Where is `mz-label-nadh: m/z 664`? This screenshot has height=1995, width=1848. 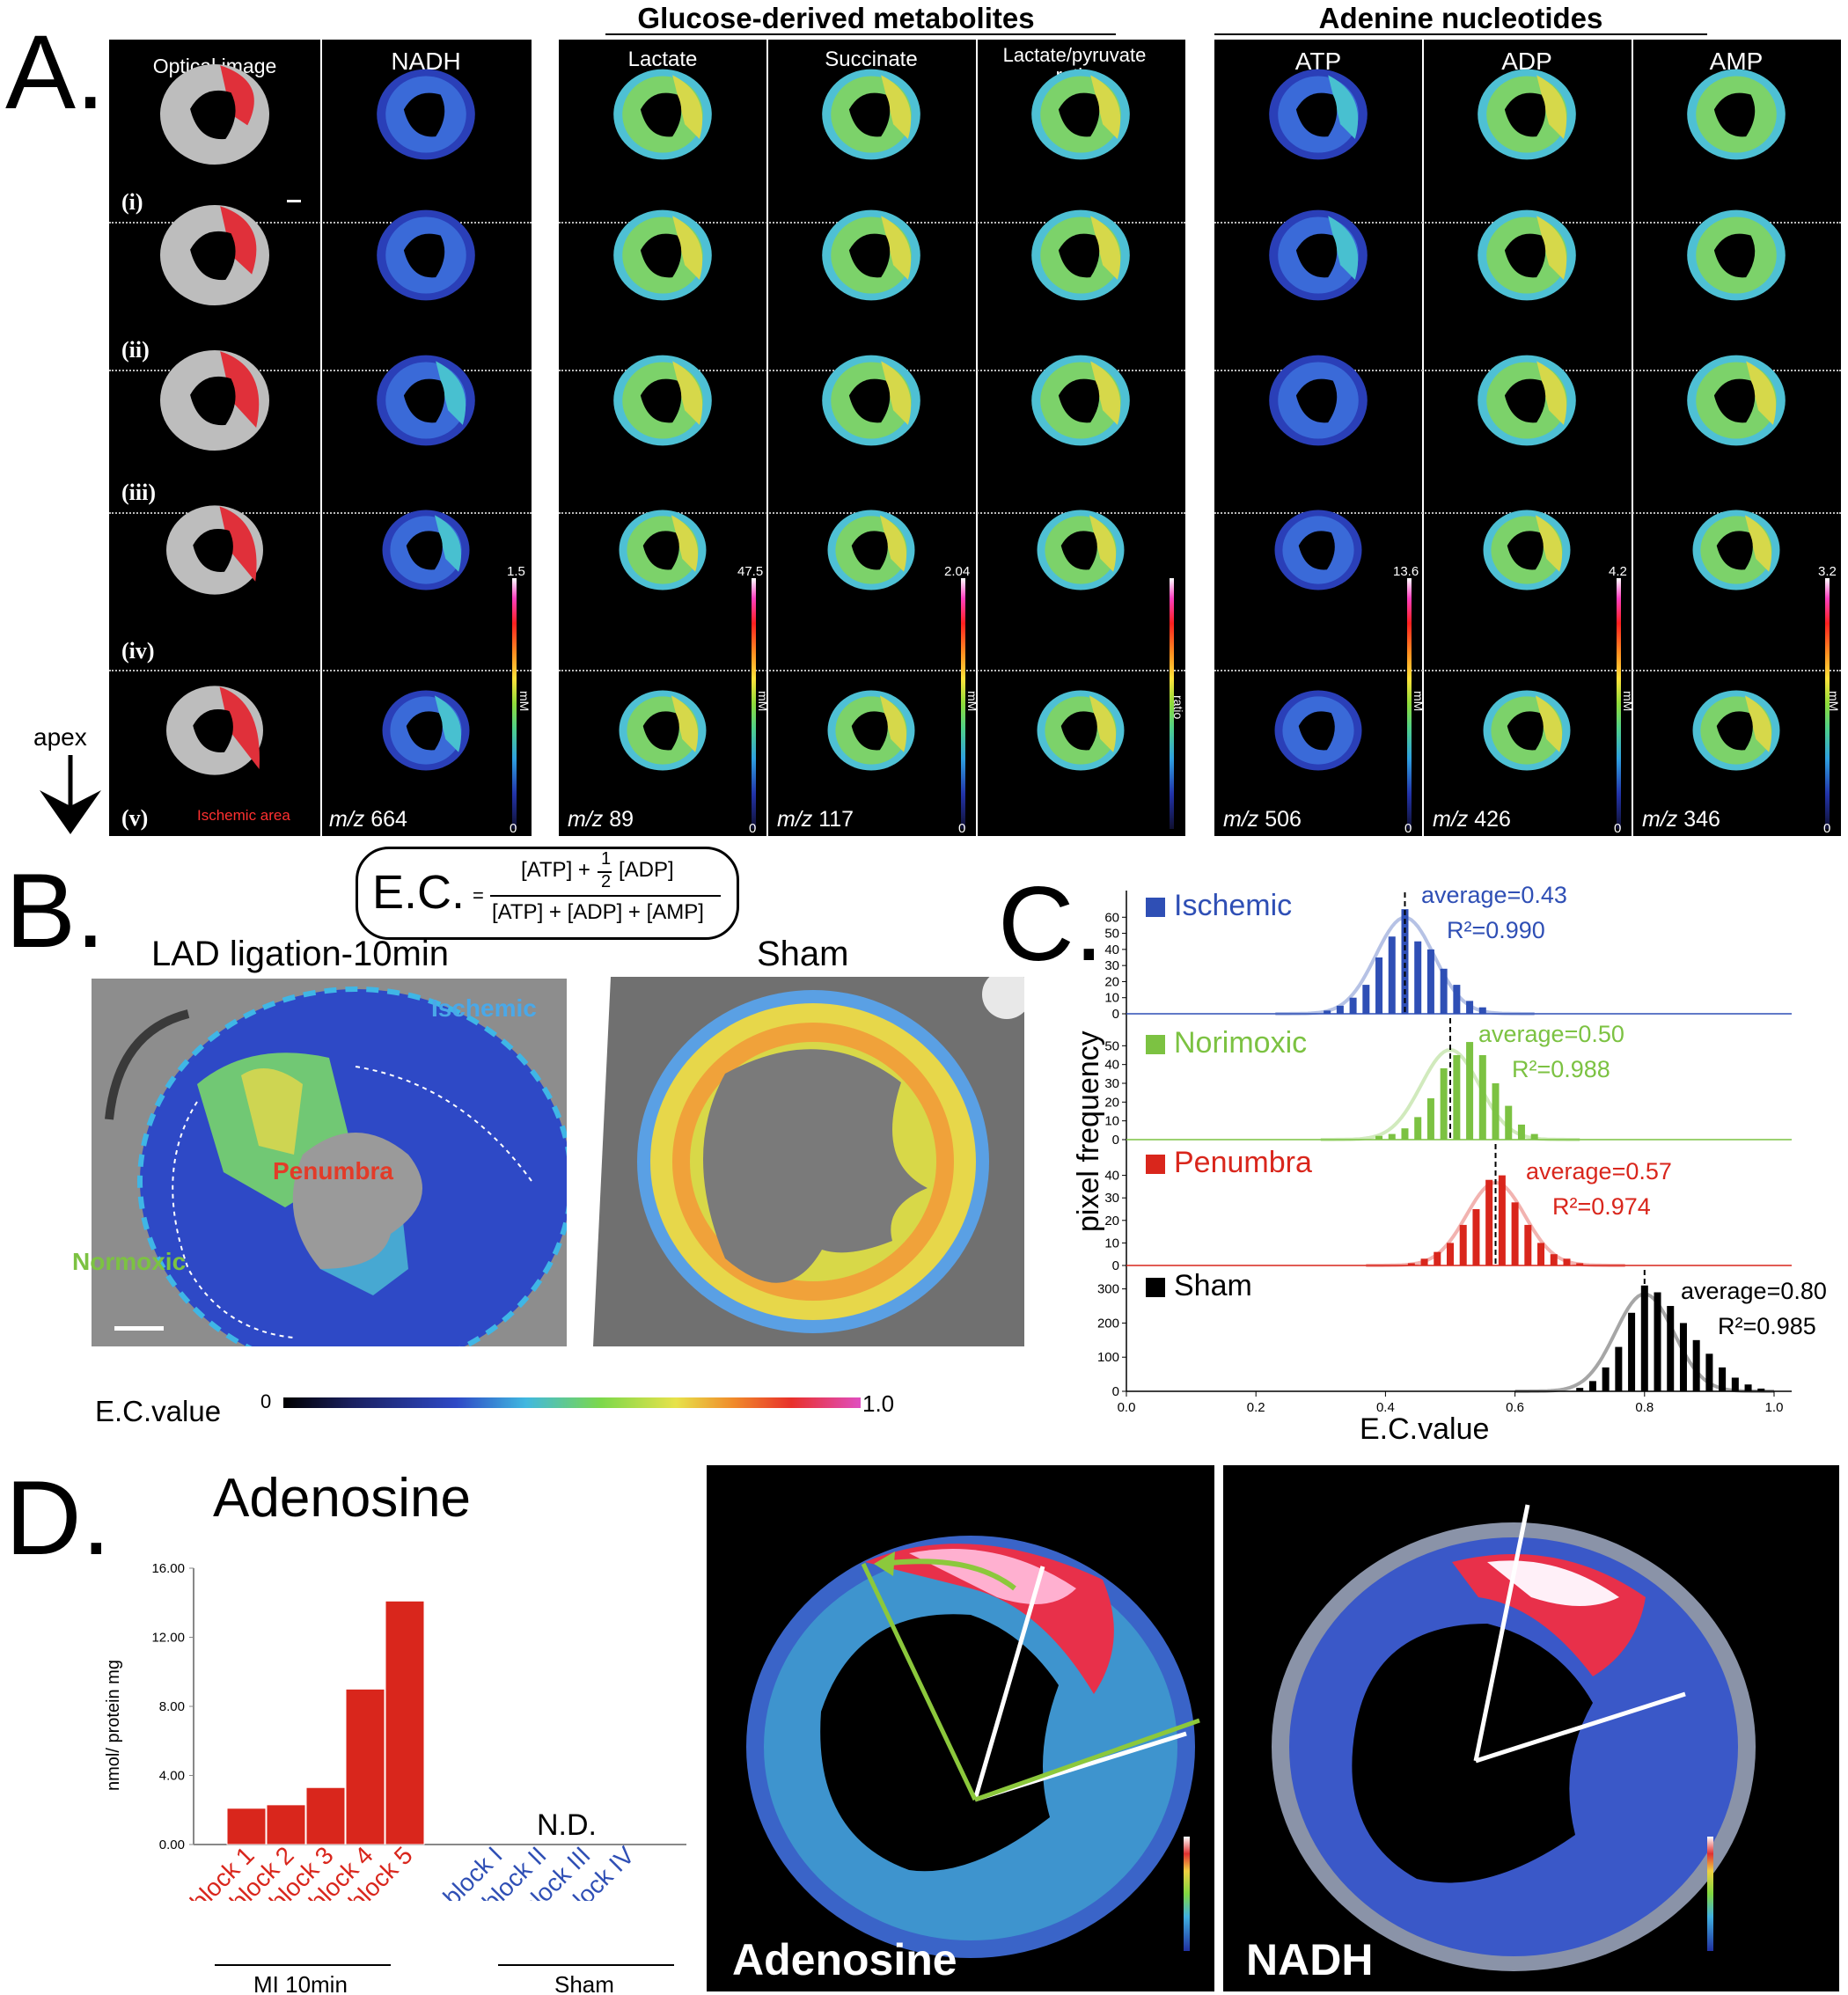
mz-label-nadh: m/z 664 is located at coordinates (368, 819).